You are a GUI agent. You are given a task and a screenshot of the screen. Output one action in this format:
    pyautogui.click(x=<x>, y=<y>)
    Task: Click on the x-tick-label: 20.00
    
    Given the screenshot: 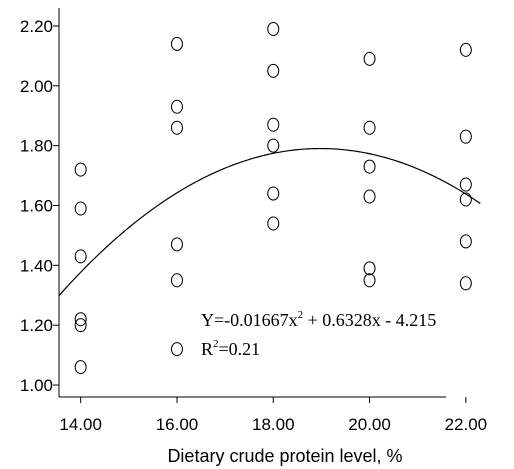 What is the action you would take?
    pyautogui.click(x=369, y=424)
    